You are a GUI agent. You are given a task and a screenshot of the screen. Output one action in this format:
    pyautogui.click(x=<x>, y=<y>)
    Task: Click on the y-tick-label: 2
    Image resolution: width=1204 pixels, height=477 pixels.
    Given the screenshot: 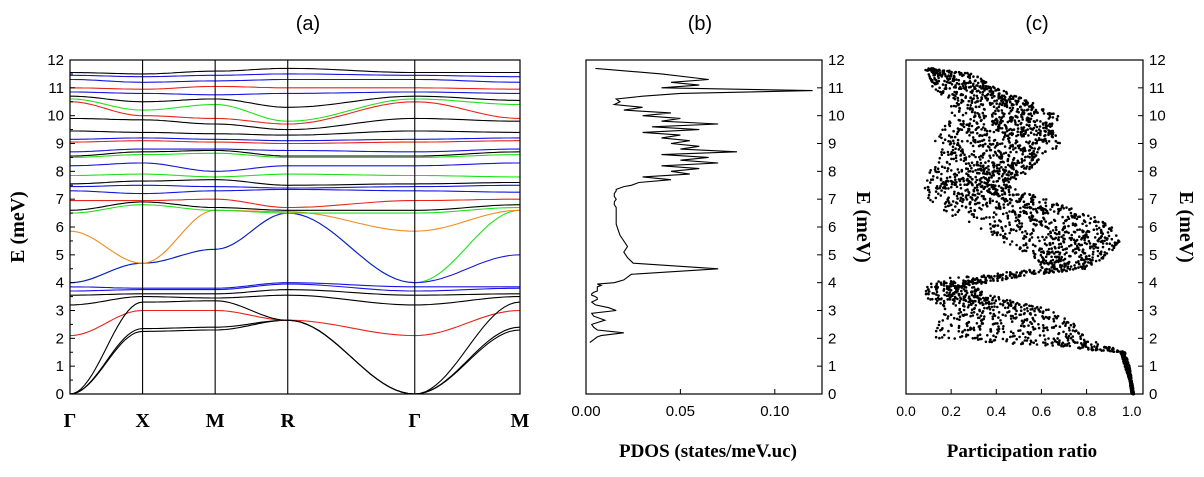 What is the action you would take?
    pyautogui.click(x=832, y=338)
    